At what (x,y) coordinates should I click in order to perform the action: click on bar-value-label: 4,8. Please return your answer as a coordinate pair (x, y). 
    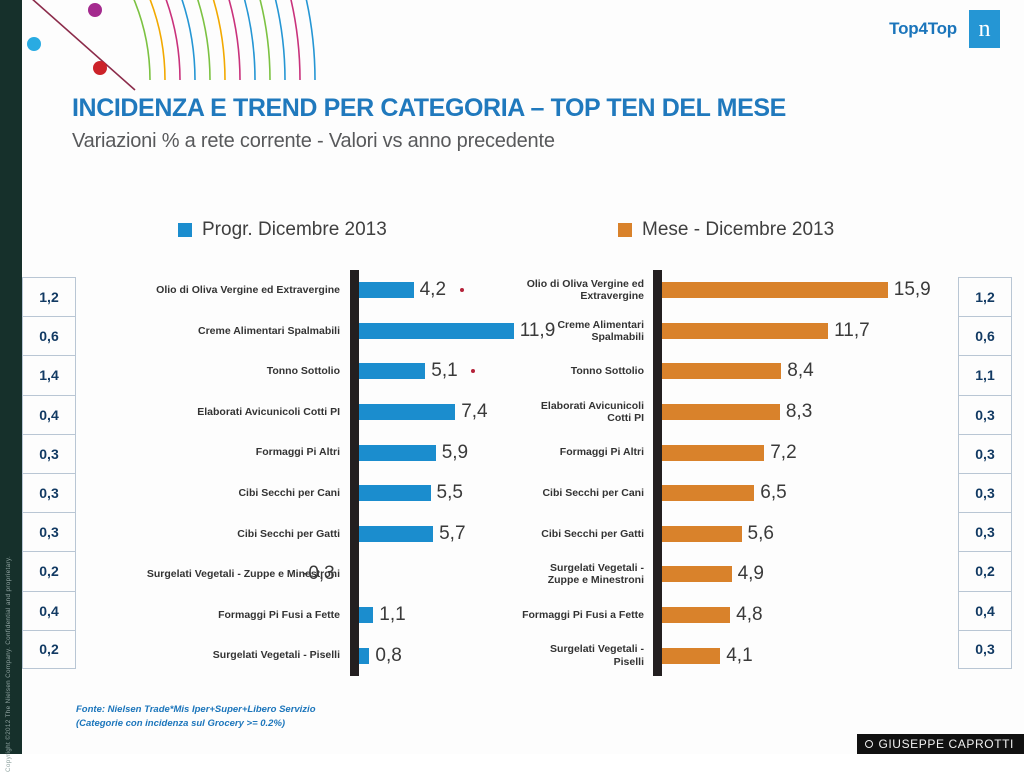
    Looking at the image, I should click on (749, 615).